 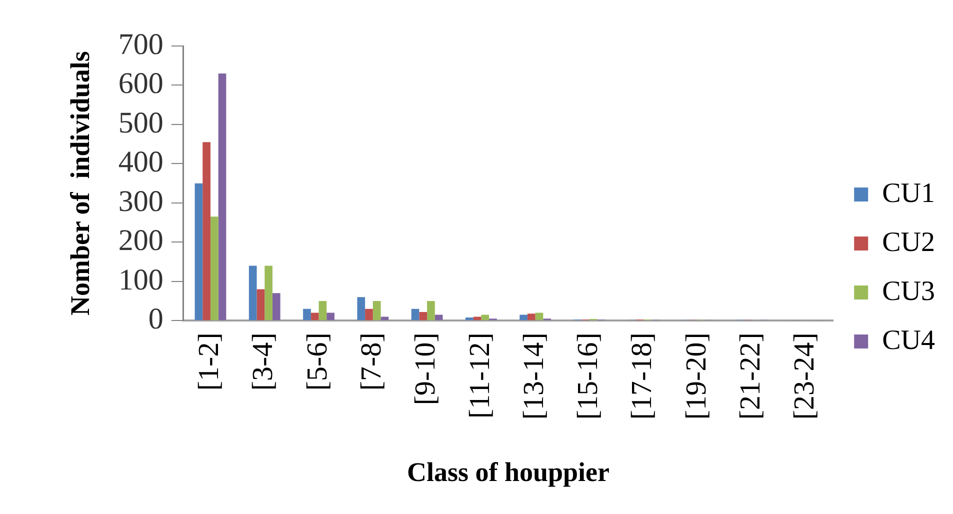 What do you see at coordinates (141, 162) in the screenshot?
I see `y-tick-label: 400` at bounding box center [141, 162].